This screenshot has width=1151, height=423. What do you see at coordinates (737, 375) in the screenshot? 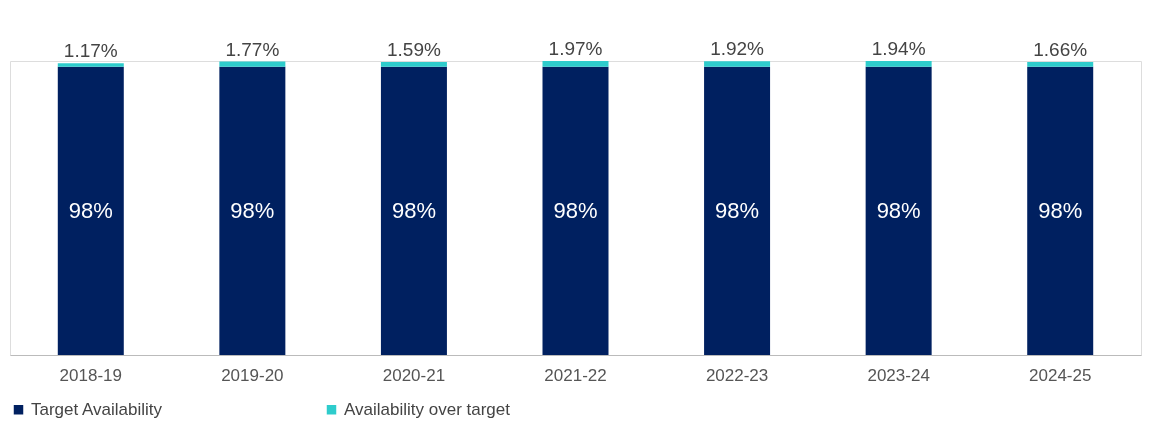
I see `x-tick-label: 2022-23` at bounding box center [737, 375].